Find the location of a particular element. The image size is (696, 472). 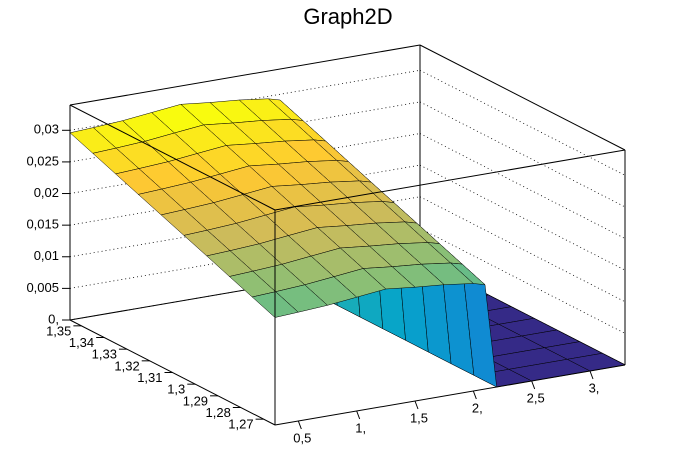

x-tick-label: 1, is located at coordinates (360, 427).